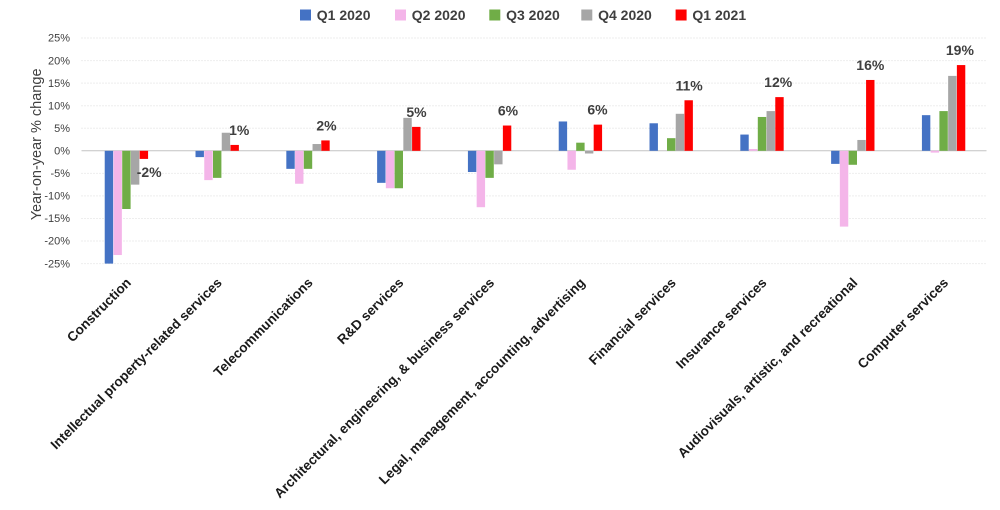  What do you see at coordinates (59, 61) in the screenshot?
I see `svg-text: 20%` at bounding box center [59, 61].